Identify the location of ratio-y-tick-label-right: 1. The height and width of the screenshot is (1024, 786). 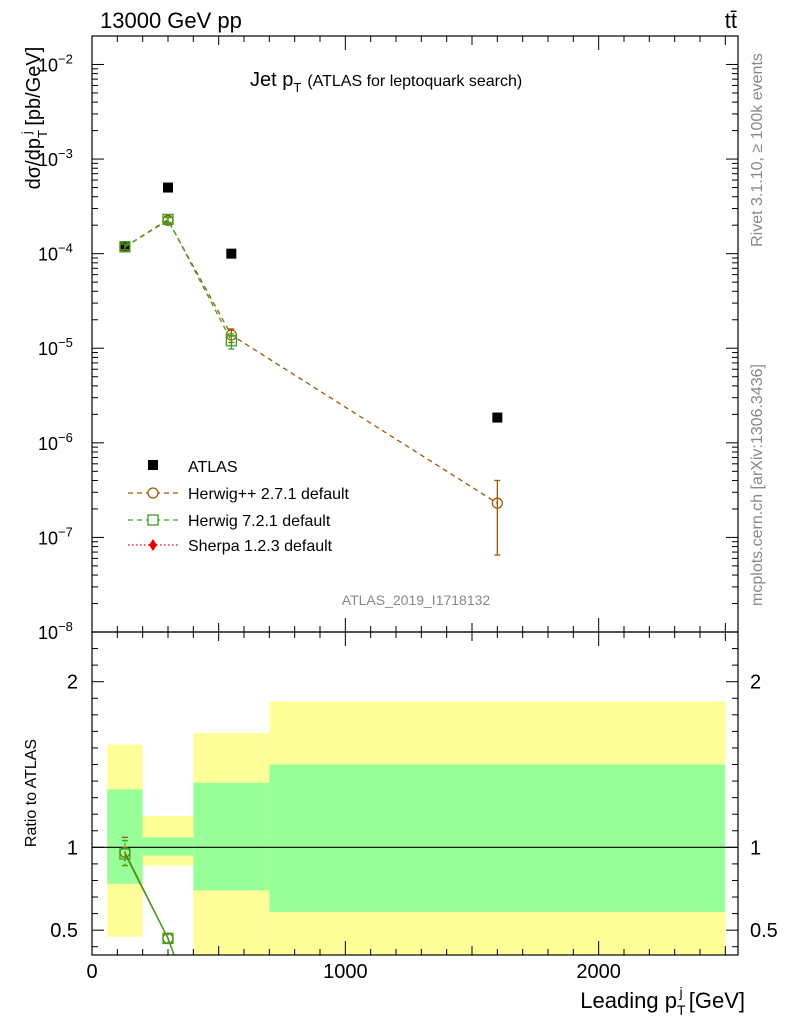
(755, 848).